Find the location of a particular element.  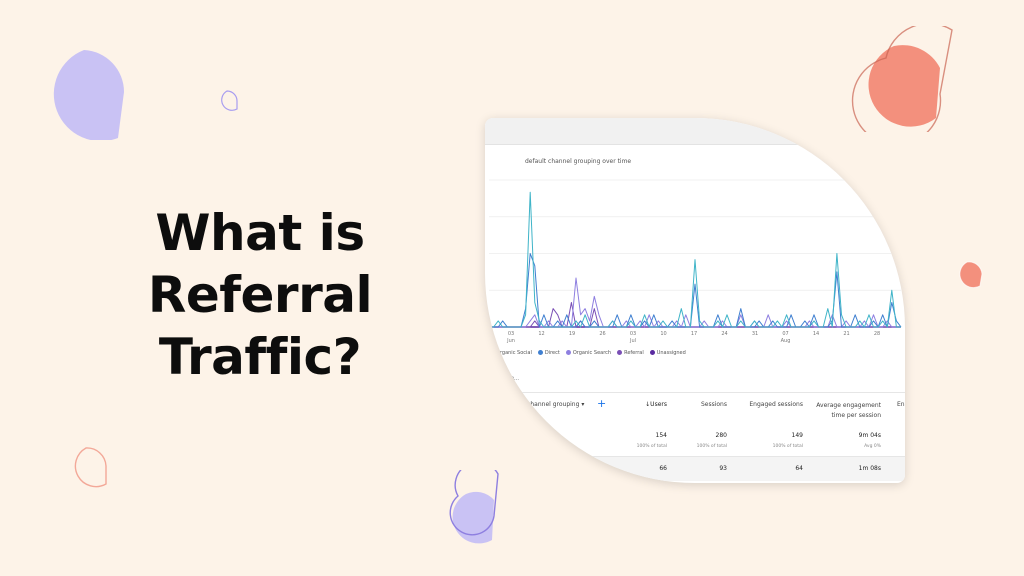

row-engaged-value: 64 is located at coordinates (799, 468).